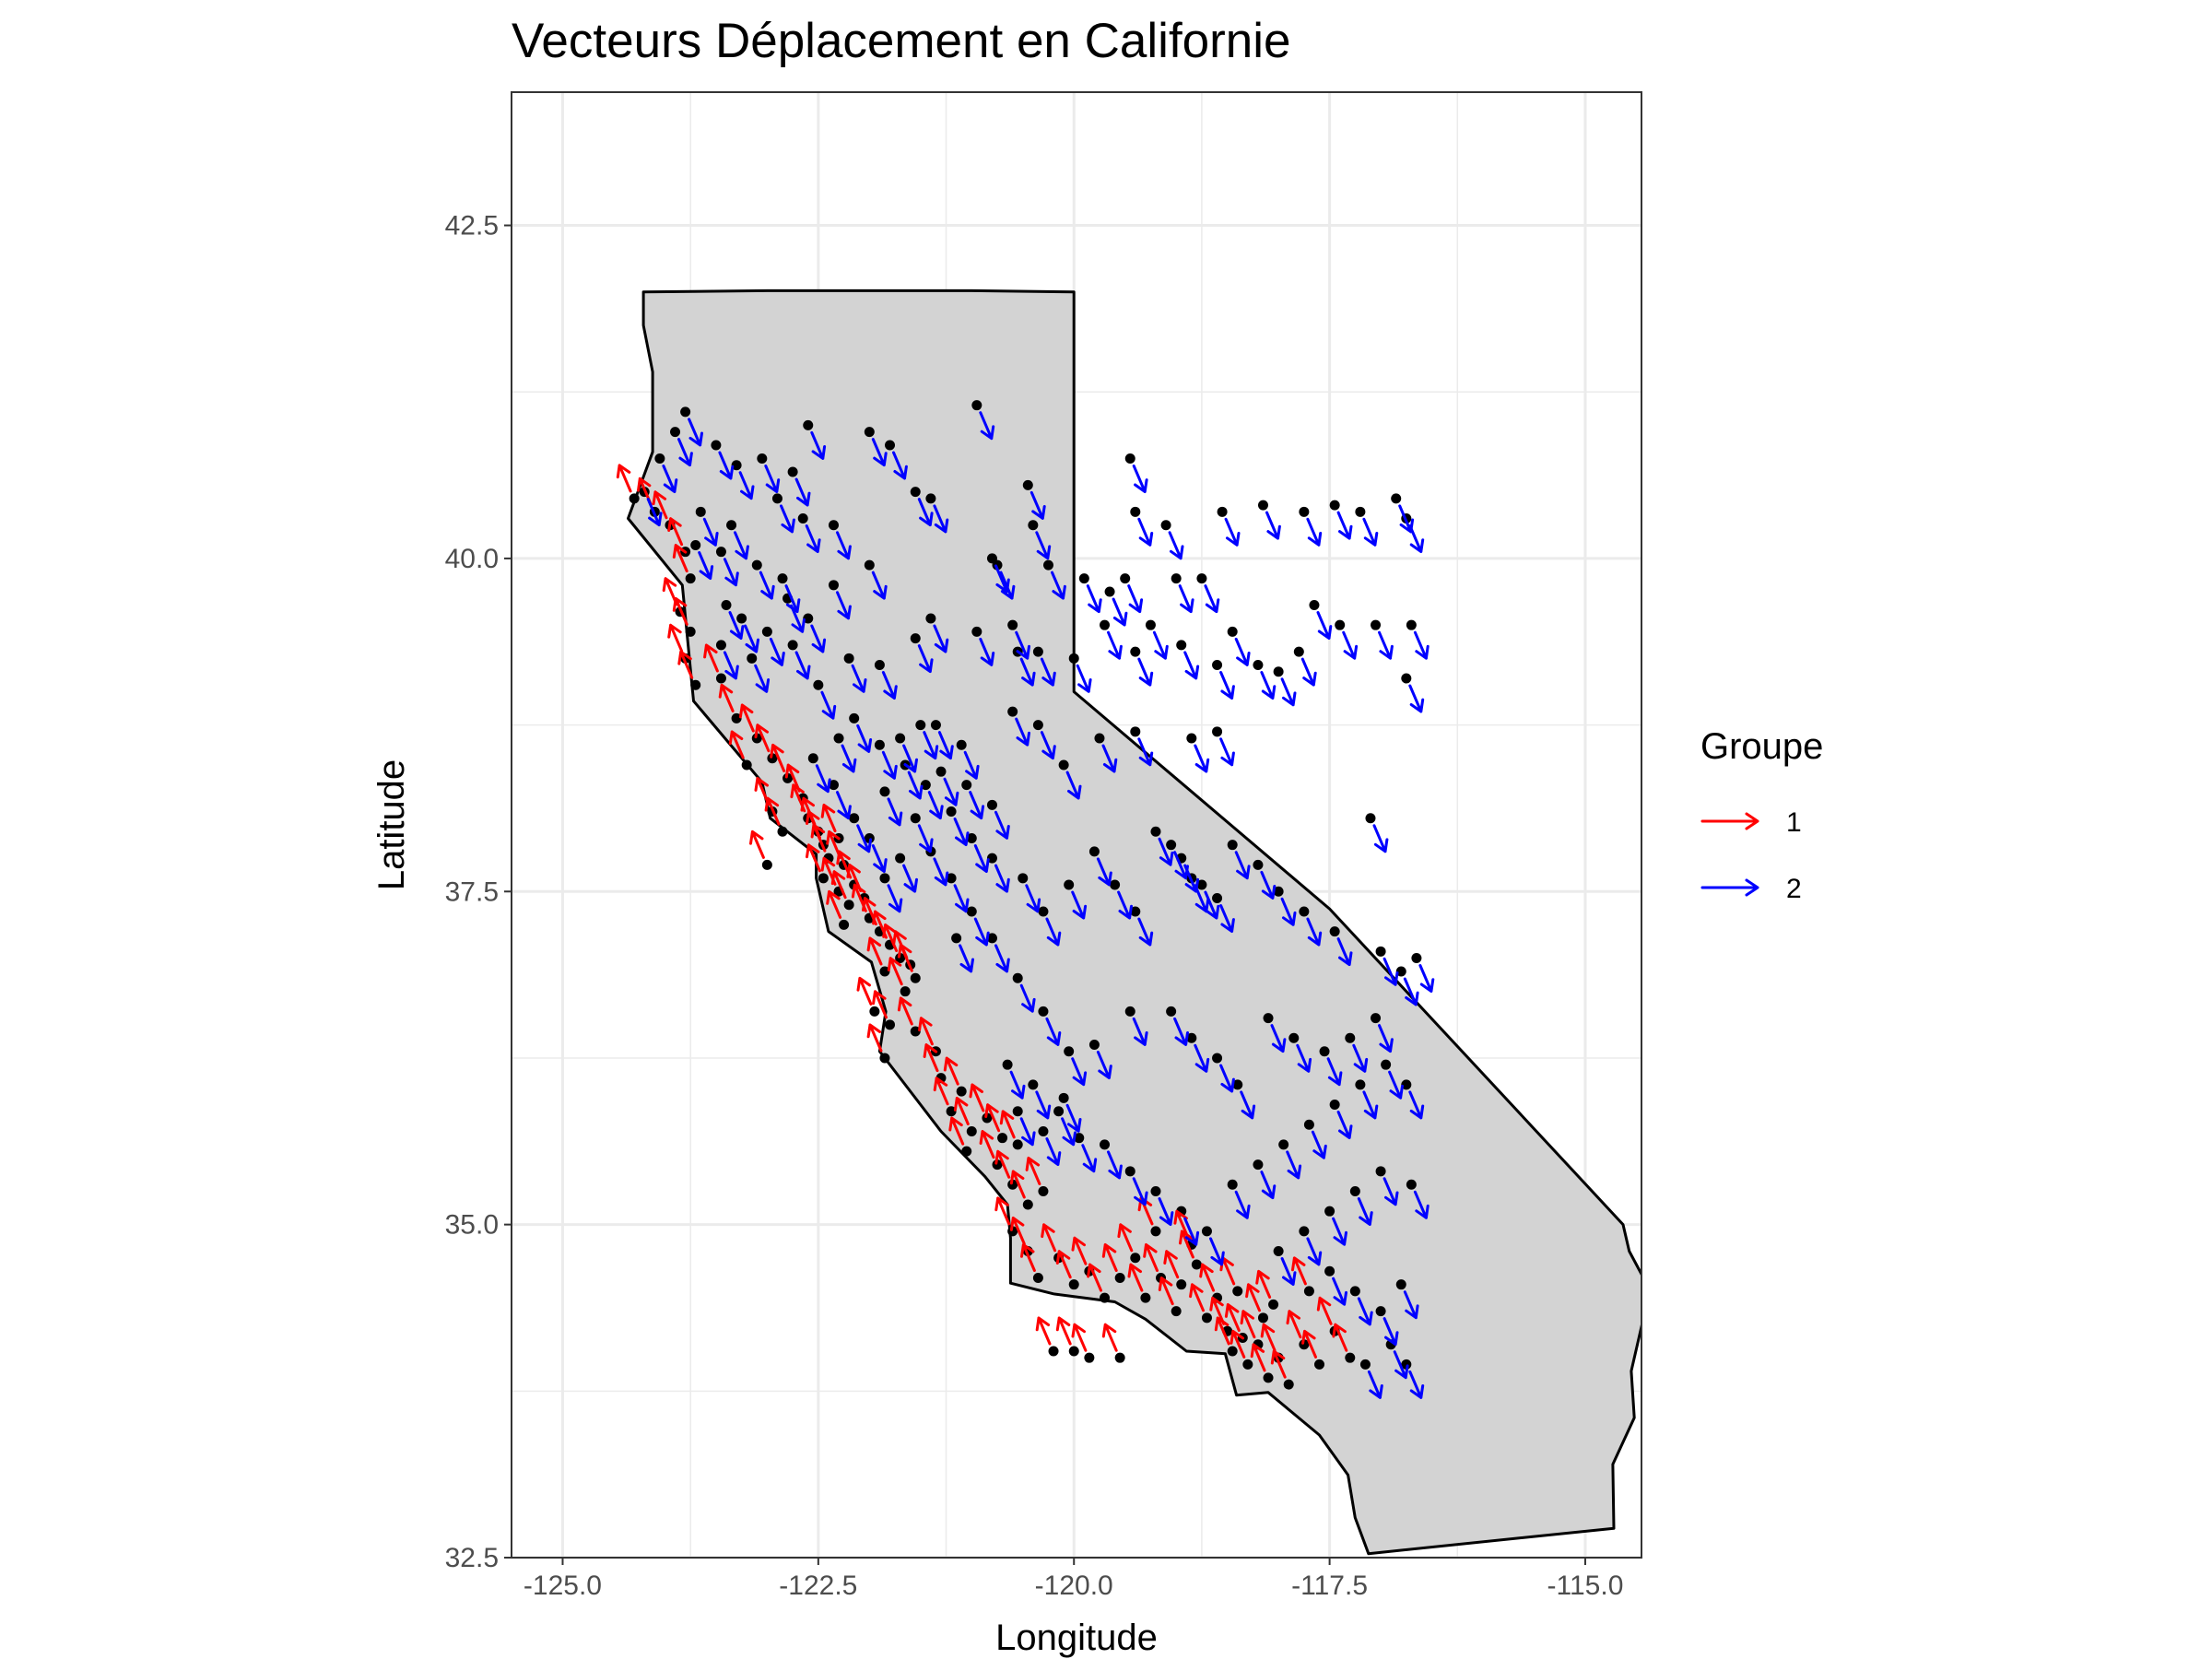 The height and width of the screenshot is (1659, 2212). Describe the element at coordinates (1076, 1638) in the screenshot. I see `x-axis-title: Longitude` at that location.